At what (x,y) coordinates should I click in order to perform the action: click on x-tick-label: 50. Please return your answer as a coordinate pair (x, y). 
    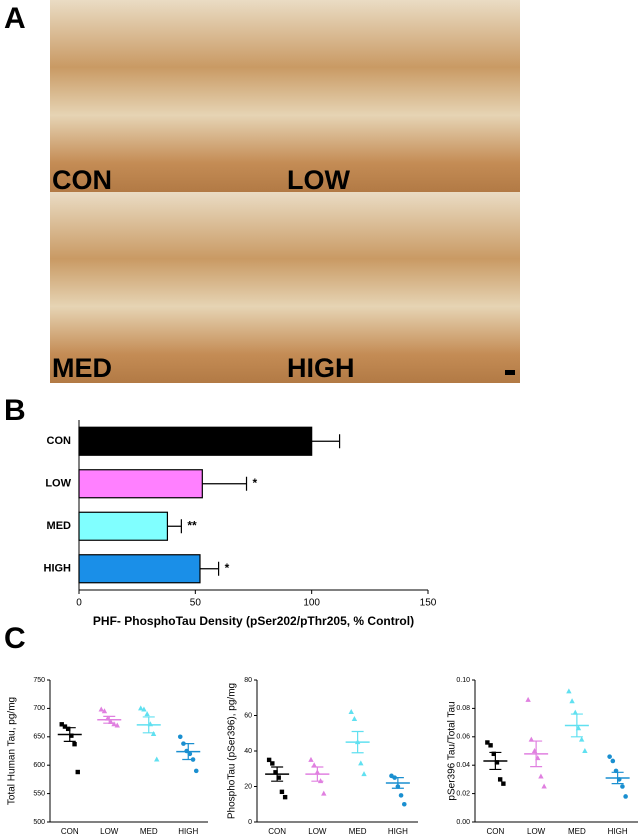
    Looking at the image, I should click on (196, 603).